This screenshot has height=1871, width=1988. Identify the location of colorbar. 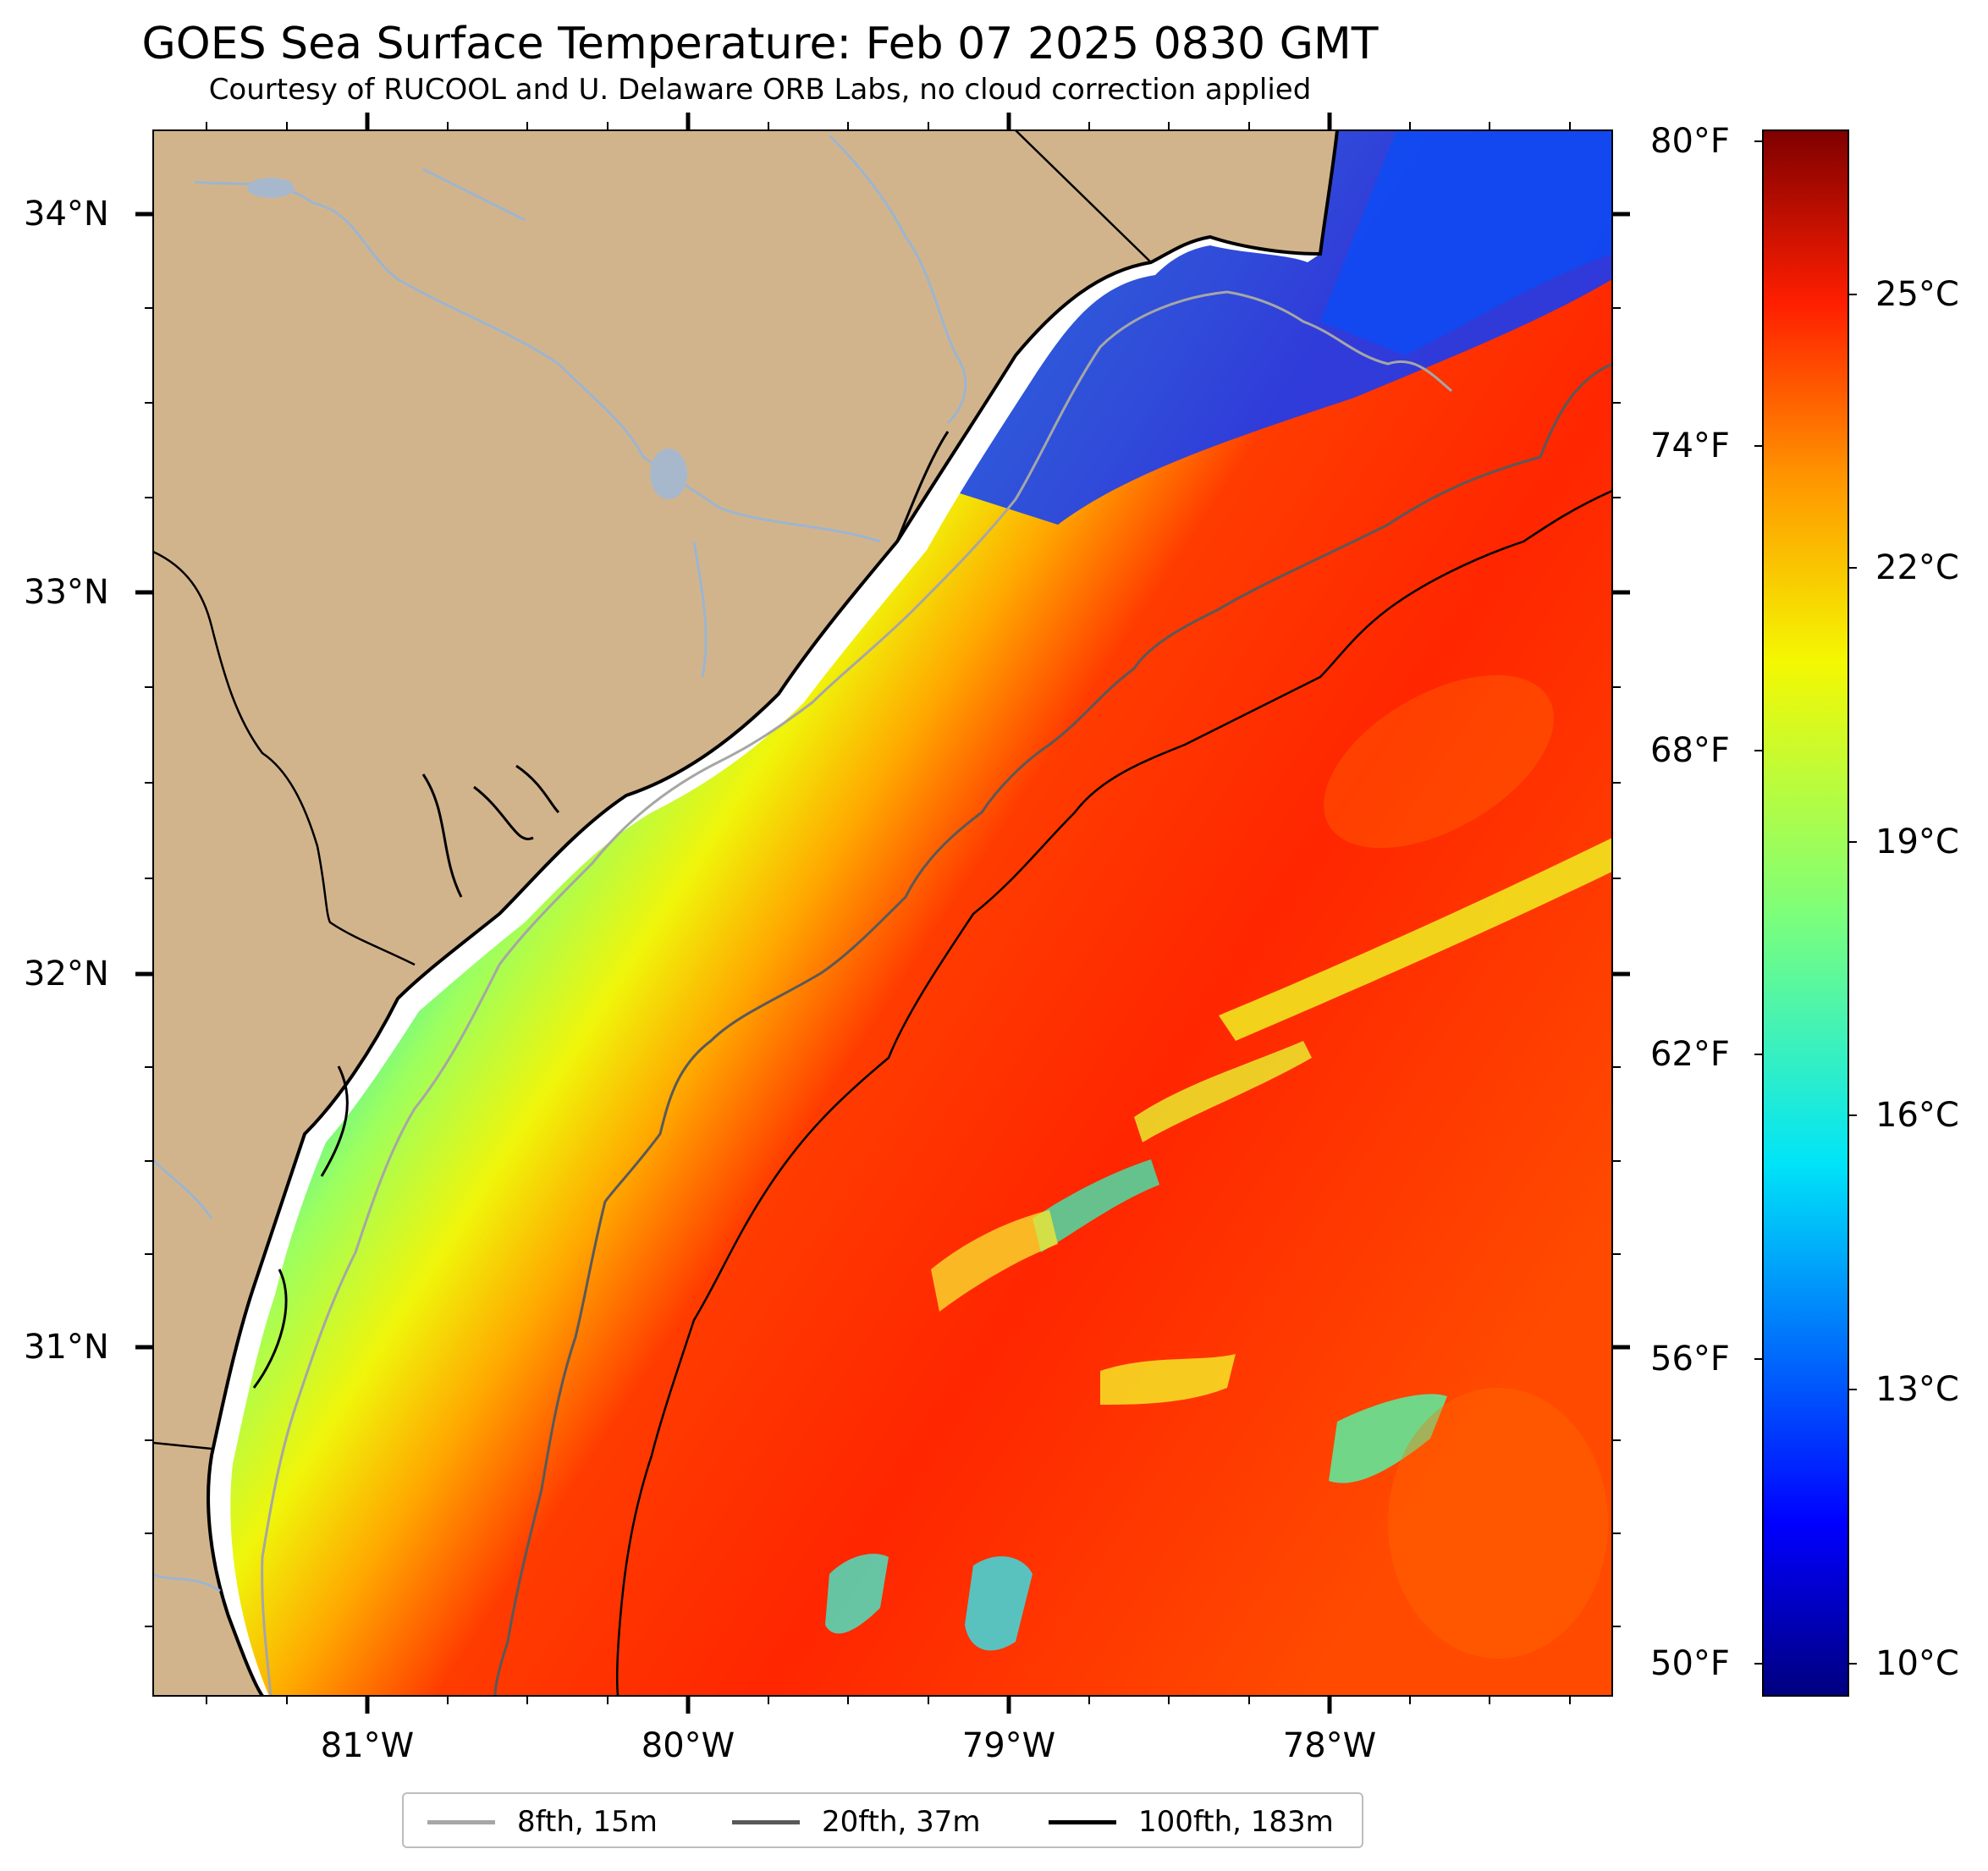
(1805, 913).